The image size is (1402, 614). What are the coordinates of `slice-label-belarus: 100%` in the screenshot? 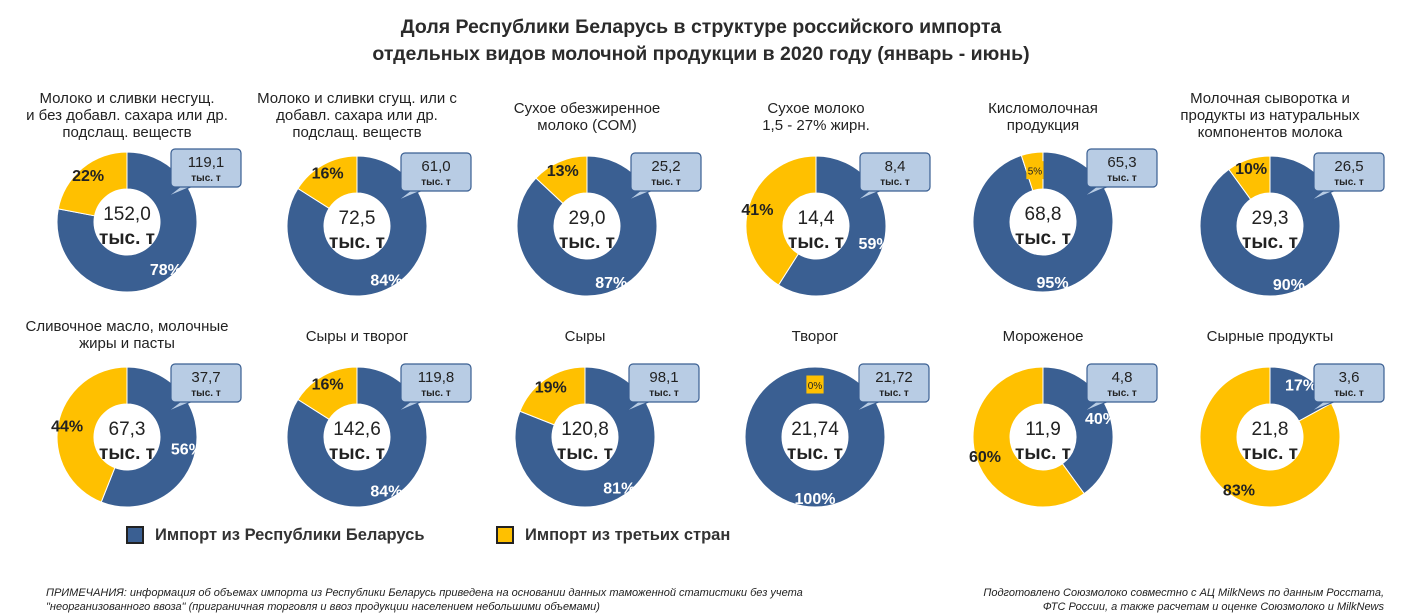 It's located at (815, 499).